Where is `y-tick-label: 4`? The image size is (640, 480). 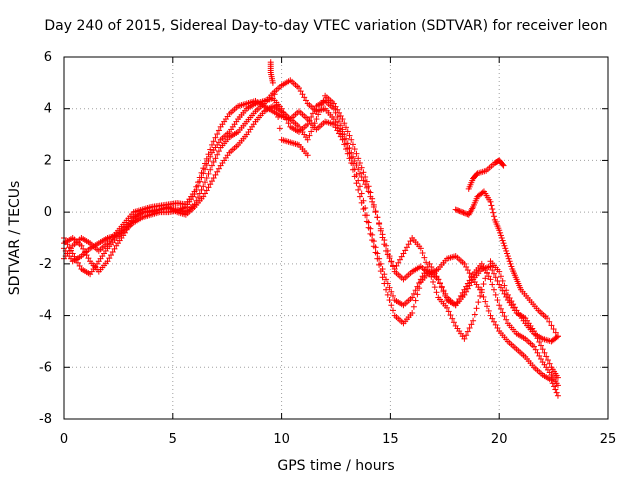 y-tick-label: 4 is located at coordinates (48, 109).